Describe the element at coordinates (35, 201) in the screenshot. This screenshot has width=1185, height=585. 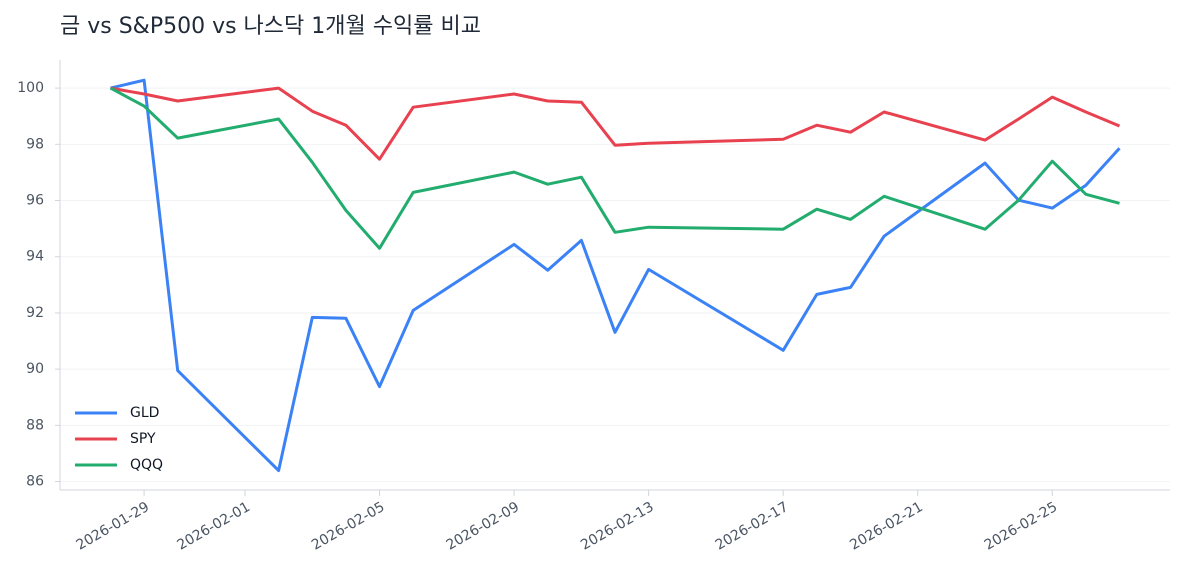
I see `y-tick-label: 96` at that location.